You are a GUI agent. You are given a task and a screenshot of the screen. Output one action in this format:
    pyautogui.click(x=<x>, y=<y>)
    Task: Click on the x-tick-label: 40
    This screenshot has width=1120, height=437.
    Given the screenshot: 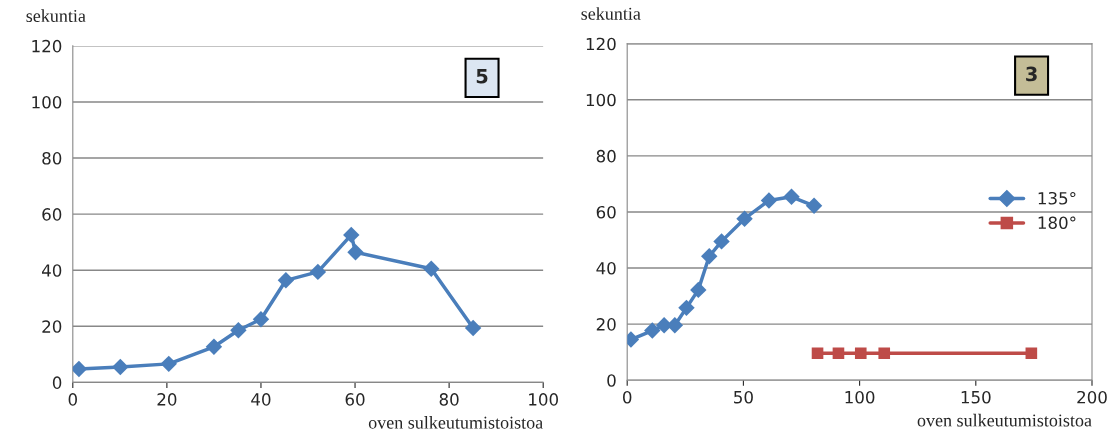 What is the action you would take?
    pyautogui.click(x=261, y=399)
    